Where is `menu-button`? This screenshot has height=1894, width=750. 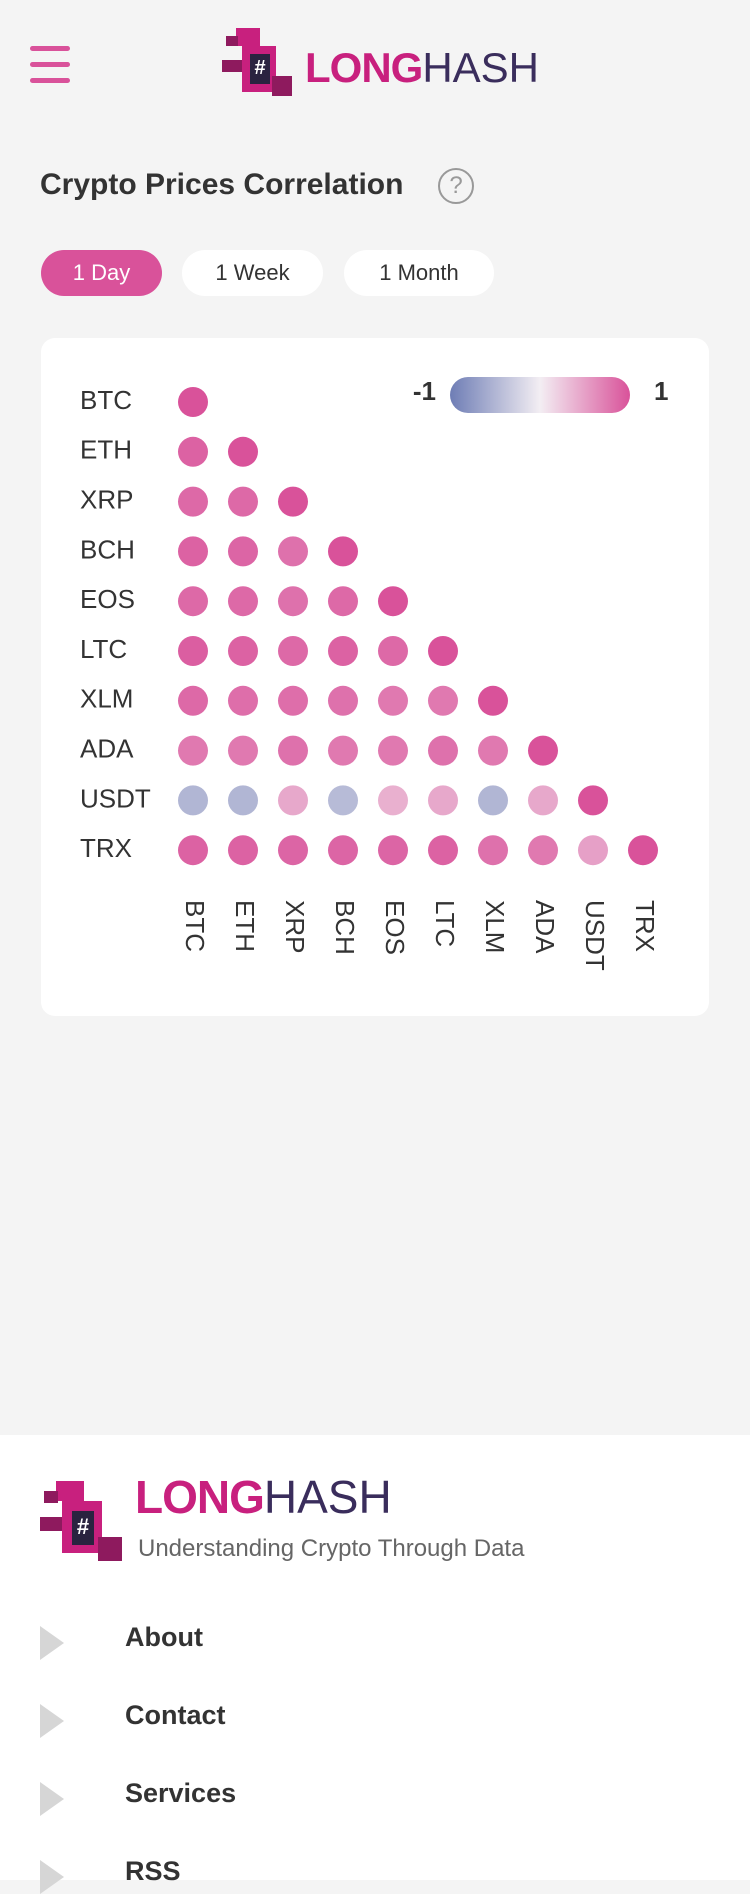
menu-button is located at coordinates (51, 65).